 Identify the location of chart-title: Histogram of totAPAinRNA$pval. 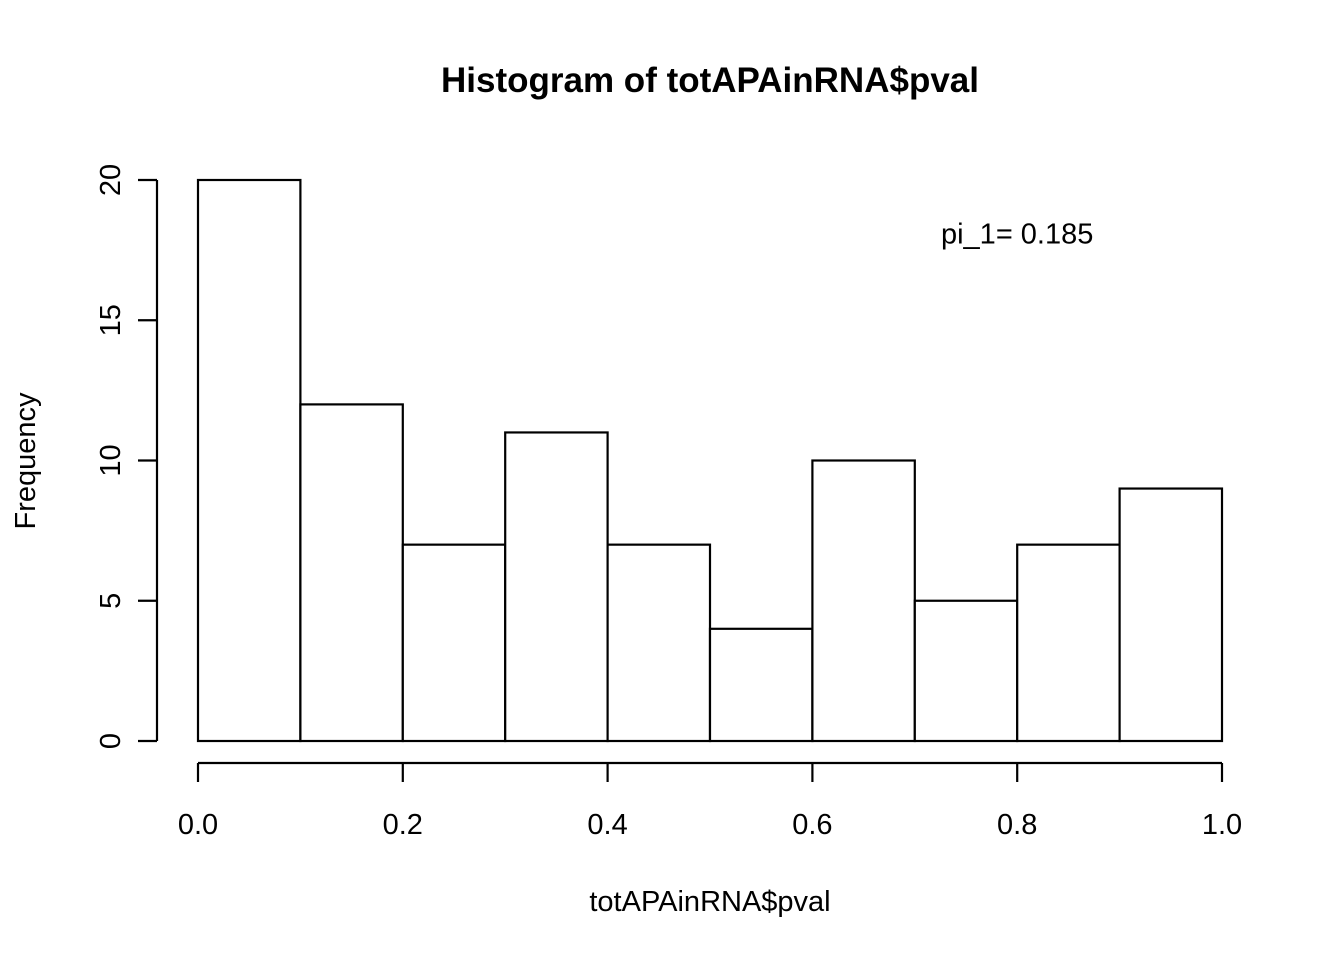
(710, 80).